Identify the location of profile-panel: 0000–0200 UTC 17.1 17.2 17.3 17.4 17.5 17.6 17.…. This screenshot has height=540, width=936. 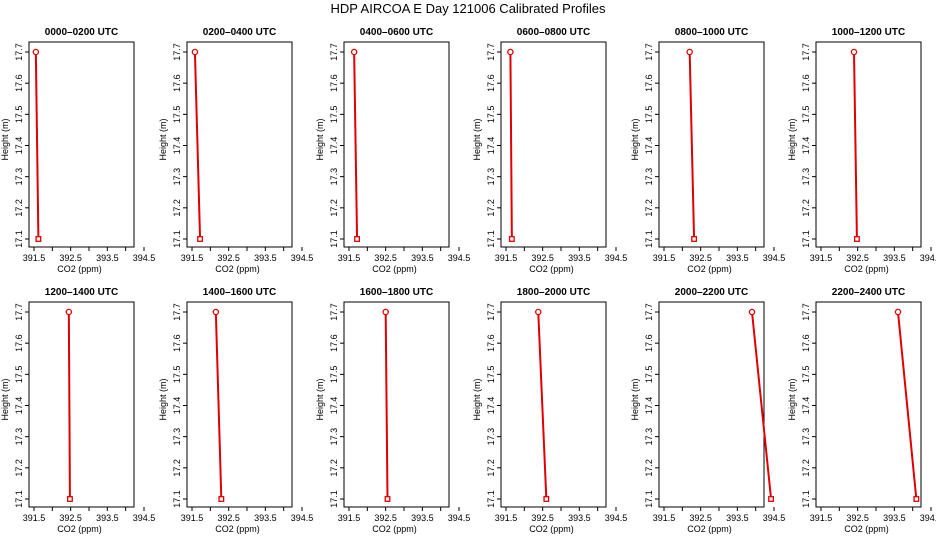
(77, 150).